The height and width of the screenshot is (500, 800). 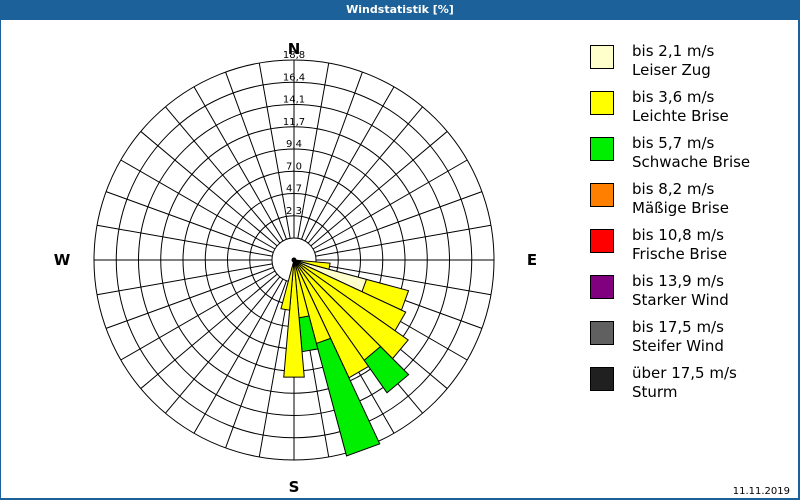 What do you see at coordinates (294, 77) in the screenshot?
I see `ring-label: 16,4` at bounding box center [294, 77].